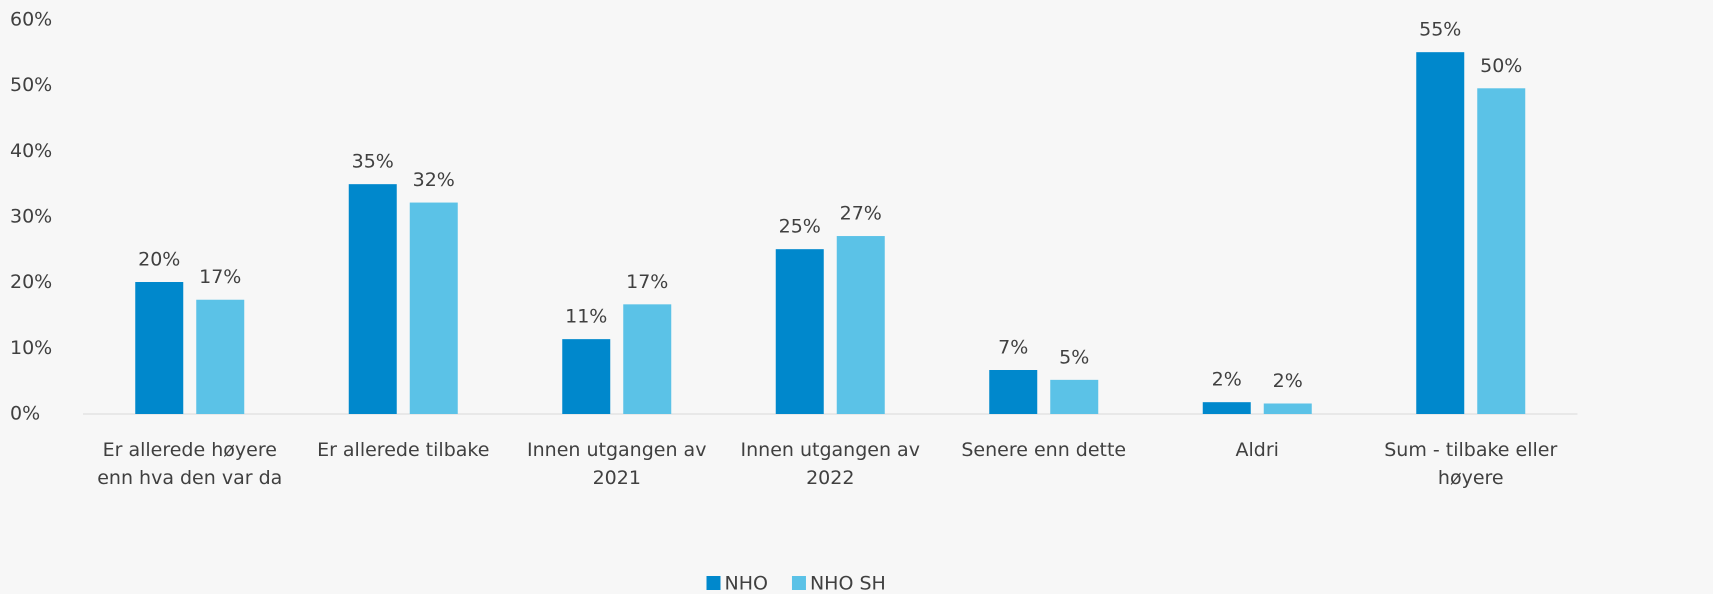  What do you see at coordinates (861, 214) in the screenshot?
I see `data-label: 27%` at bounding box center [861, 214].